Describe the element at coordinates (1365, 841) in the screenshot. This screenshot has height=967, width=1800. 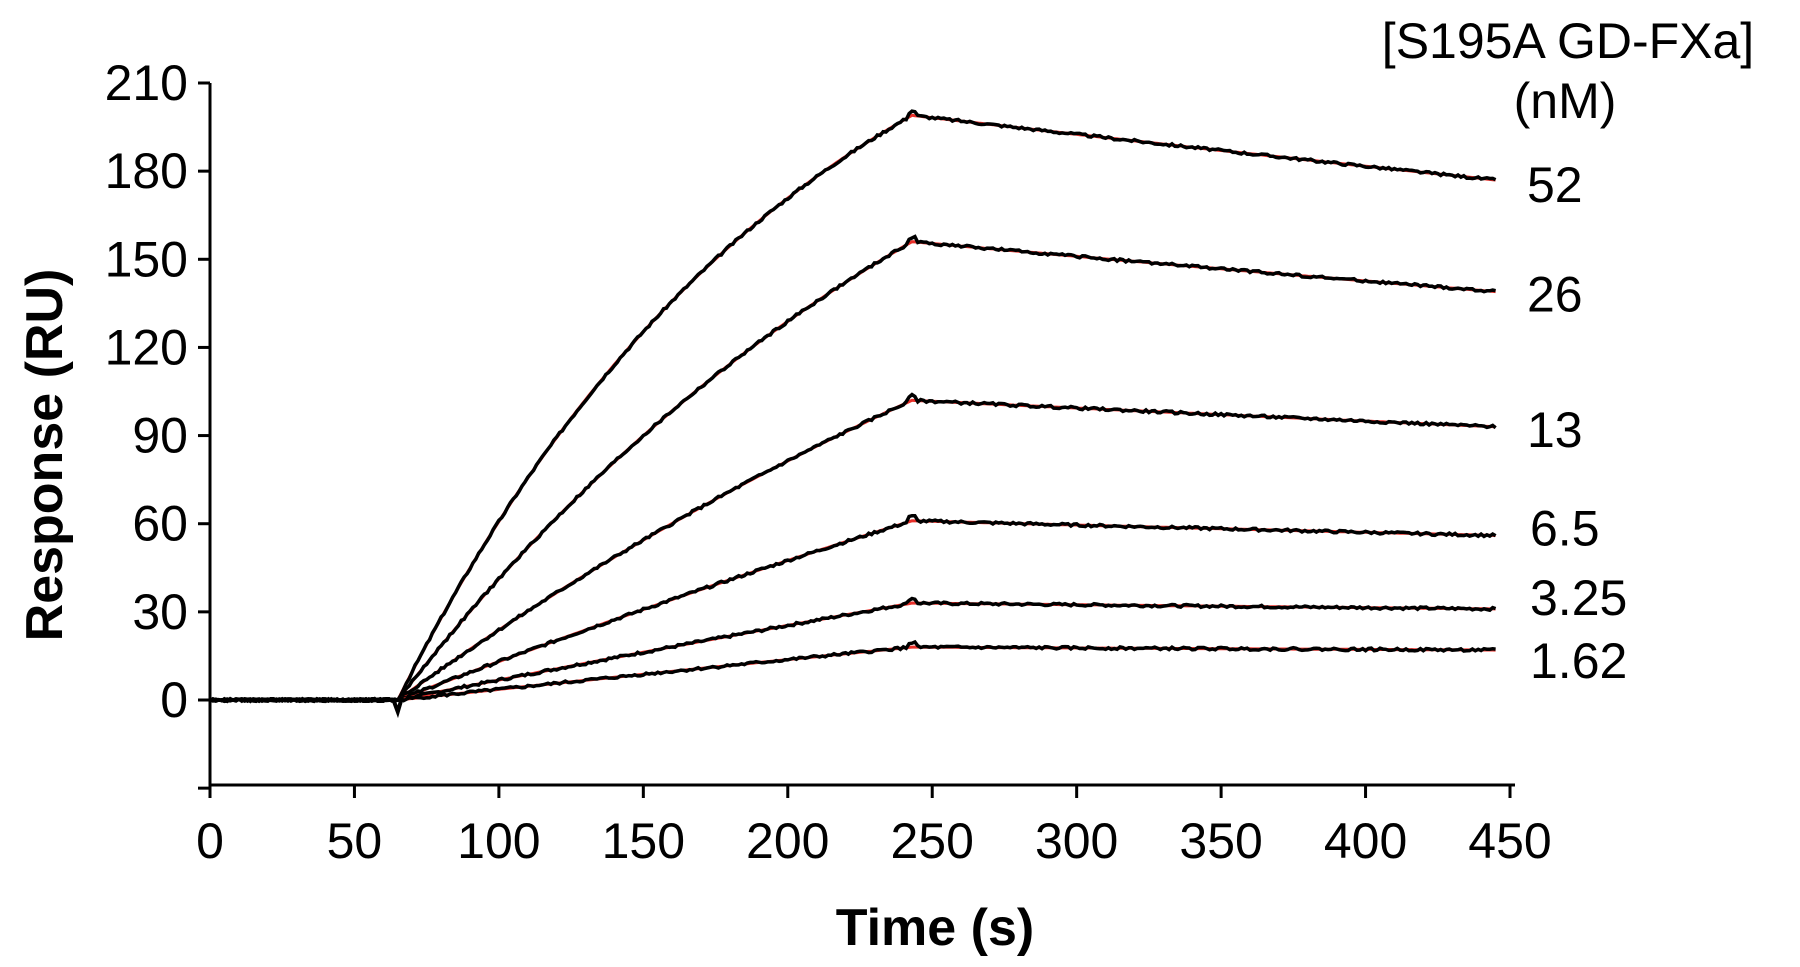
I see `x-tick-label: 400` at that location.